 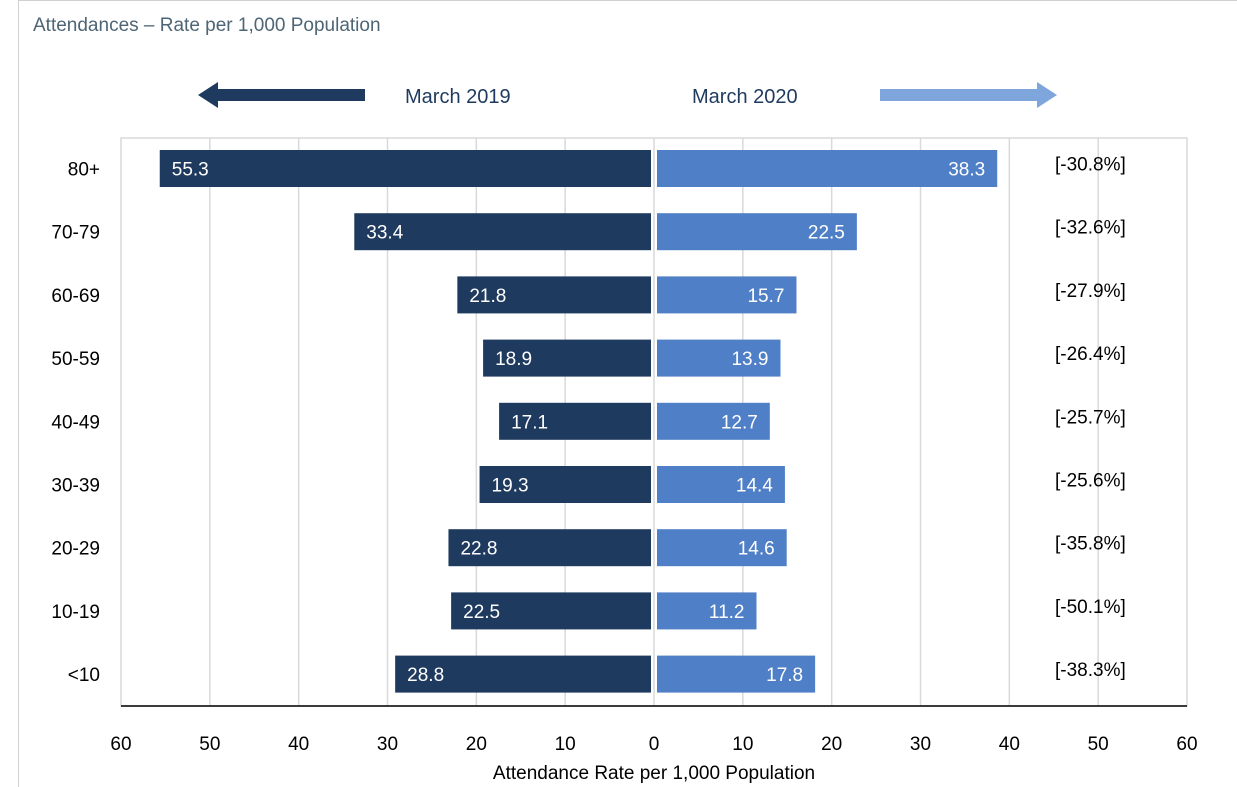 I want to click on value-label-march-2019: 22.5, so click(x=481, y=612).